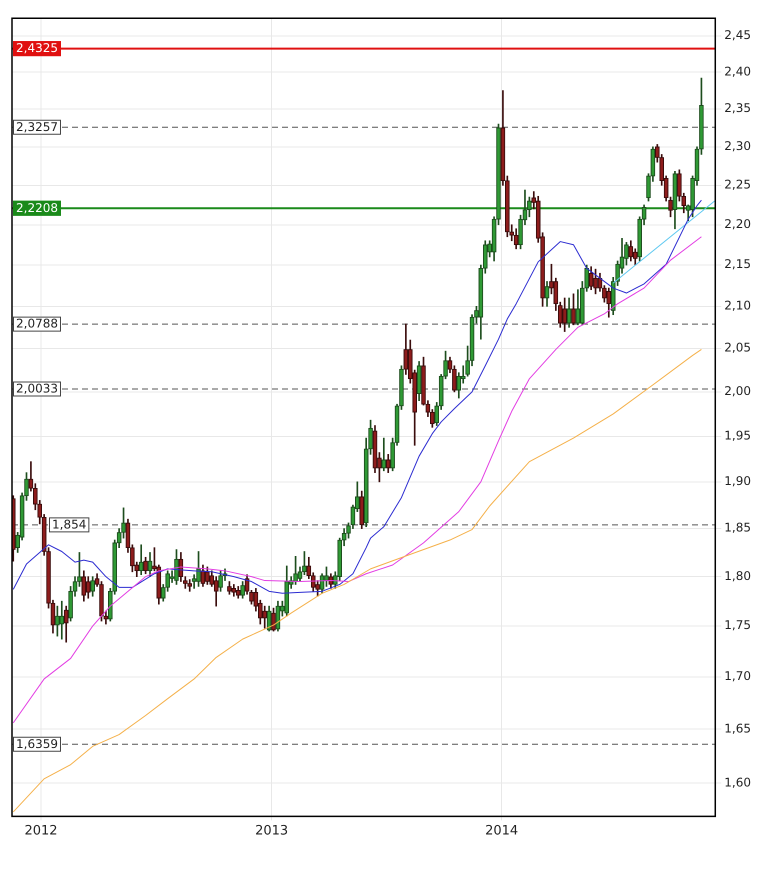  I want to click on ref-line-label: 1,6359, so click(37, 743).